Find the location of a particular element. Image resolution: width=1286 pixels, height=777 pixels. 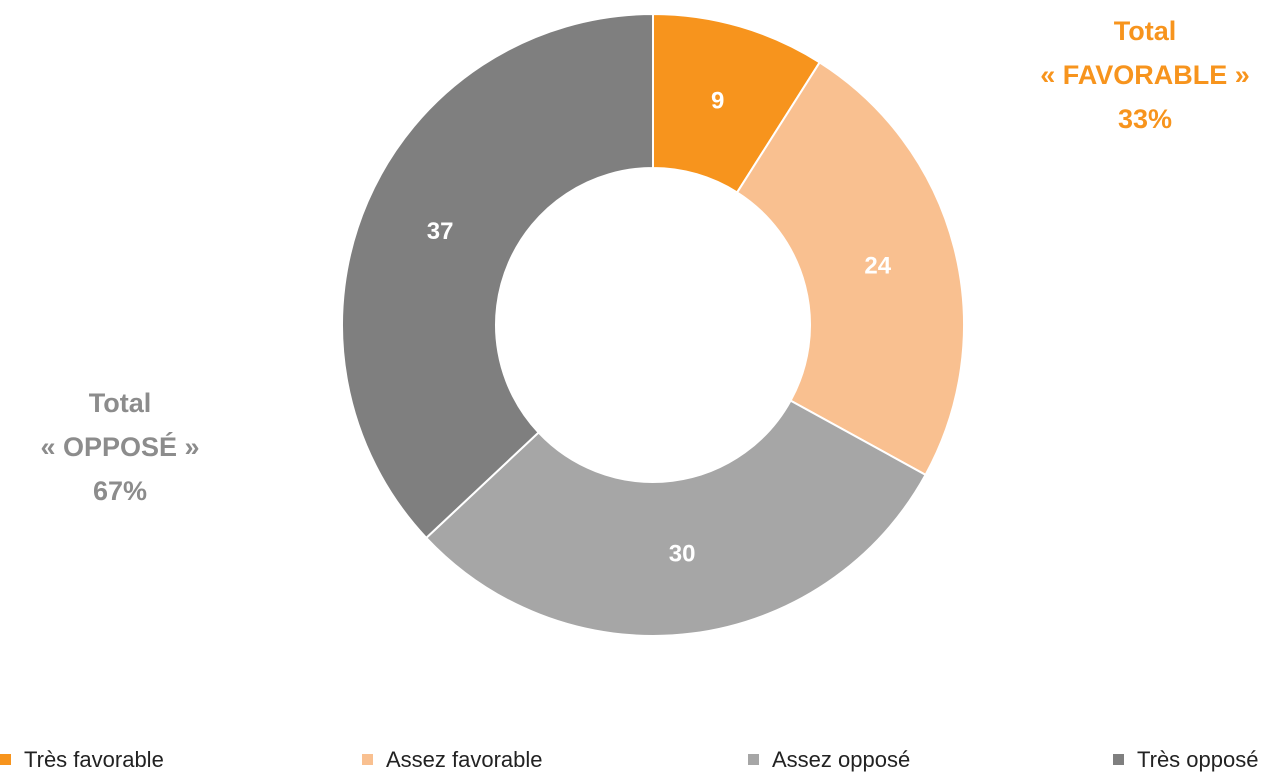

annotation: 67% is located at coordinates (120, 491).